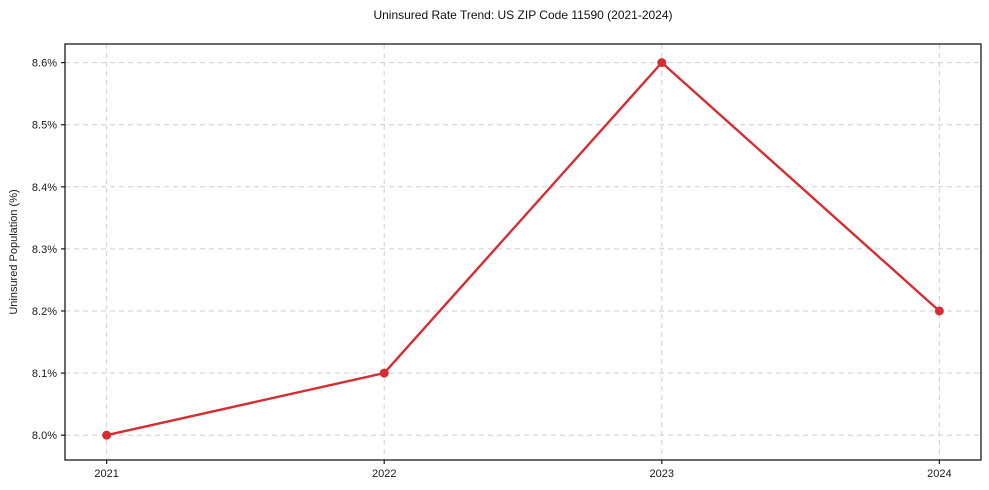 The image size is (989, 490). Describe the element at coordinates (44, 188) in the screenshot. I see `y-tick-label: 8.4%` at that location.